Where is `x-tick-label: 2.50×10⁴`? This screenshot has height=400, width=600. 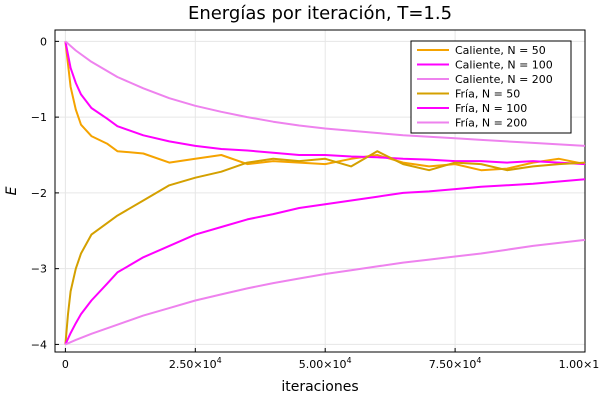 x-tick-label: 2.50×10⁴ is located at coordinates (195, 363).